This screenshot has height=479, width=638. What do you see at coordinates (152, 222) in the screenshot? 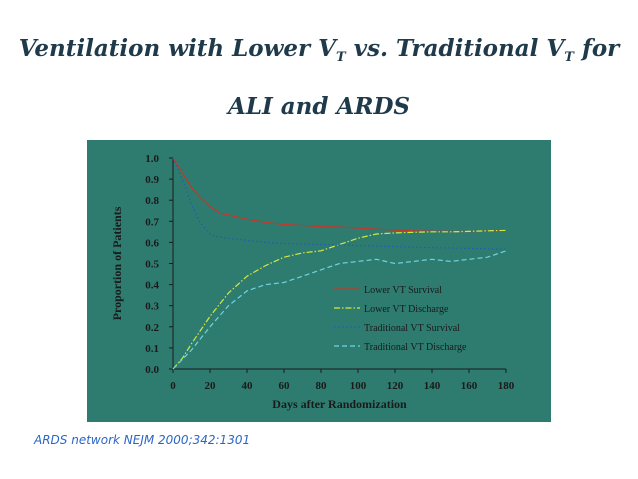
I see `y-tick-label: 0.7` at bounding box center [152, 222].